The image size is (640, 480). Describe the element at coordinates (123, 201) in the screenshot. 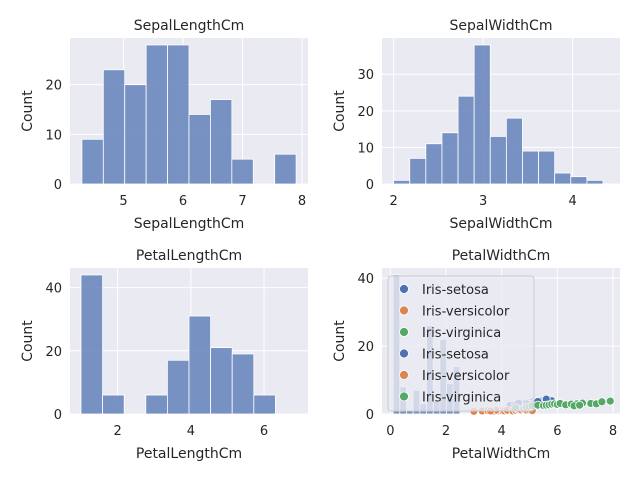

I see `x-tick-label: 5` at that location.